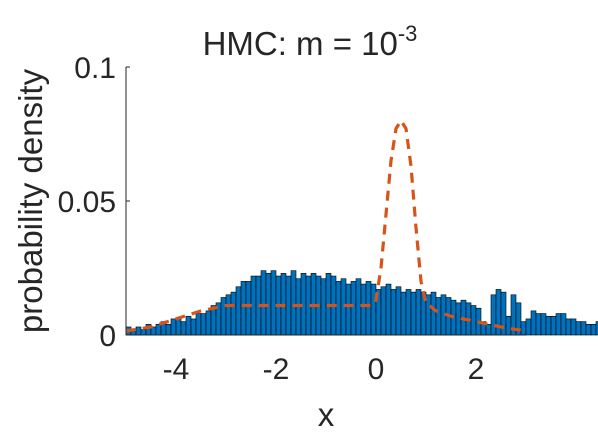 The height and width of the screenshot is (436, 598). I want to click on chart-title-main: HMC: m = 10, so click(300, 43).